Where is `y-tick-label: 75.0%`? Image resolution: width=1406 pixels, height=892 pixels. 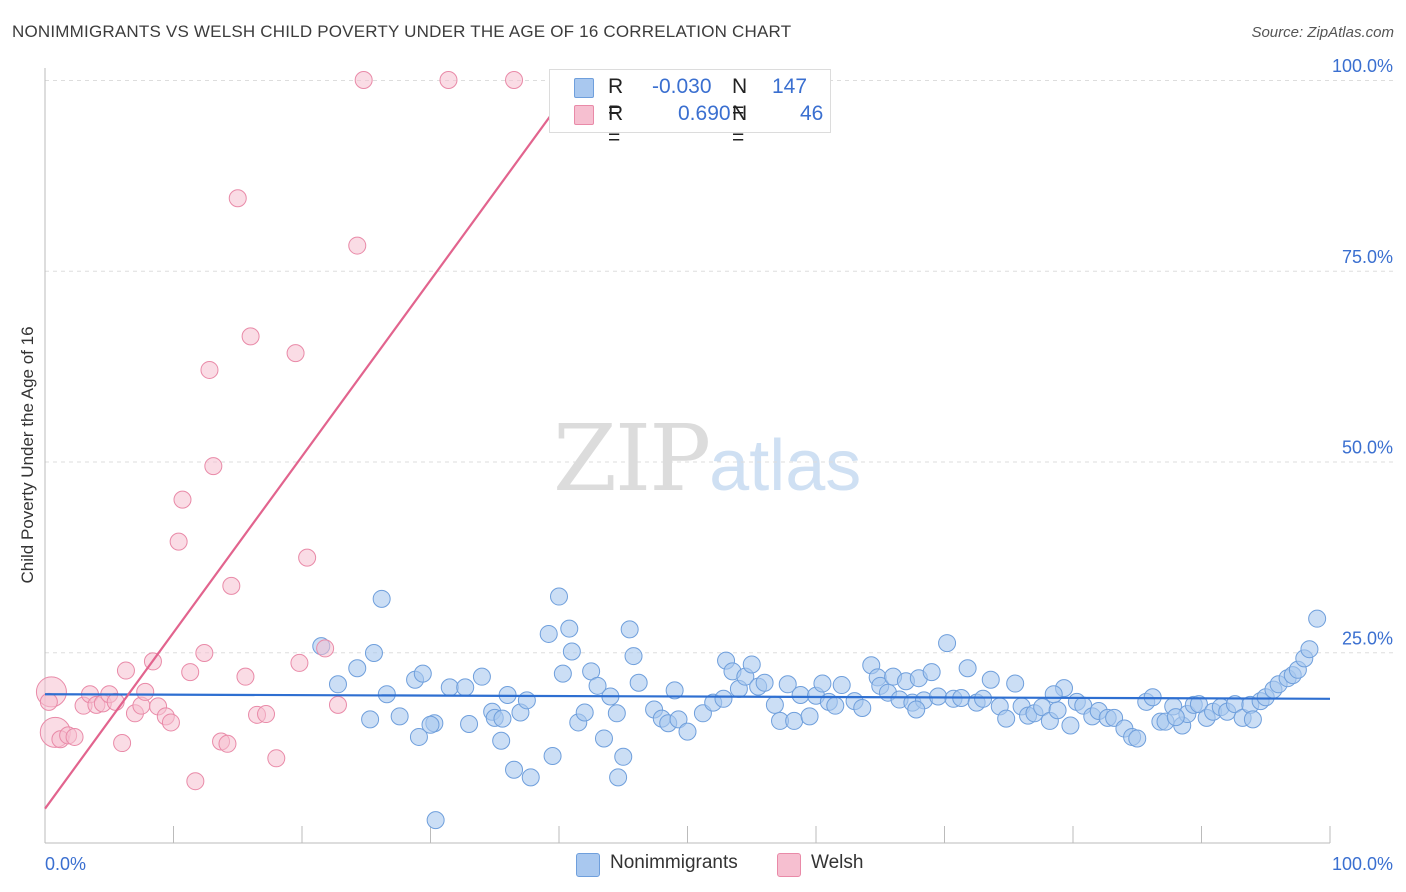
y-tick-label: 75.0% is located at coordinates (1367, 257).